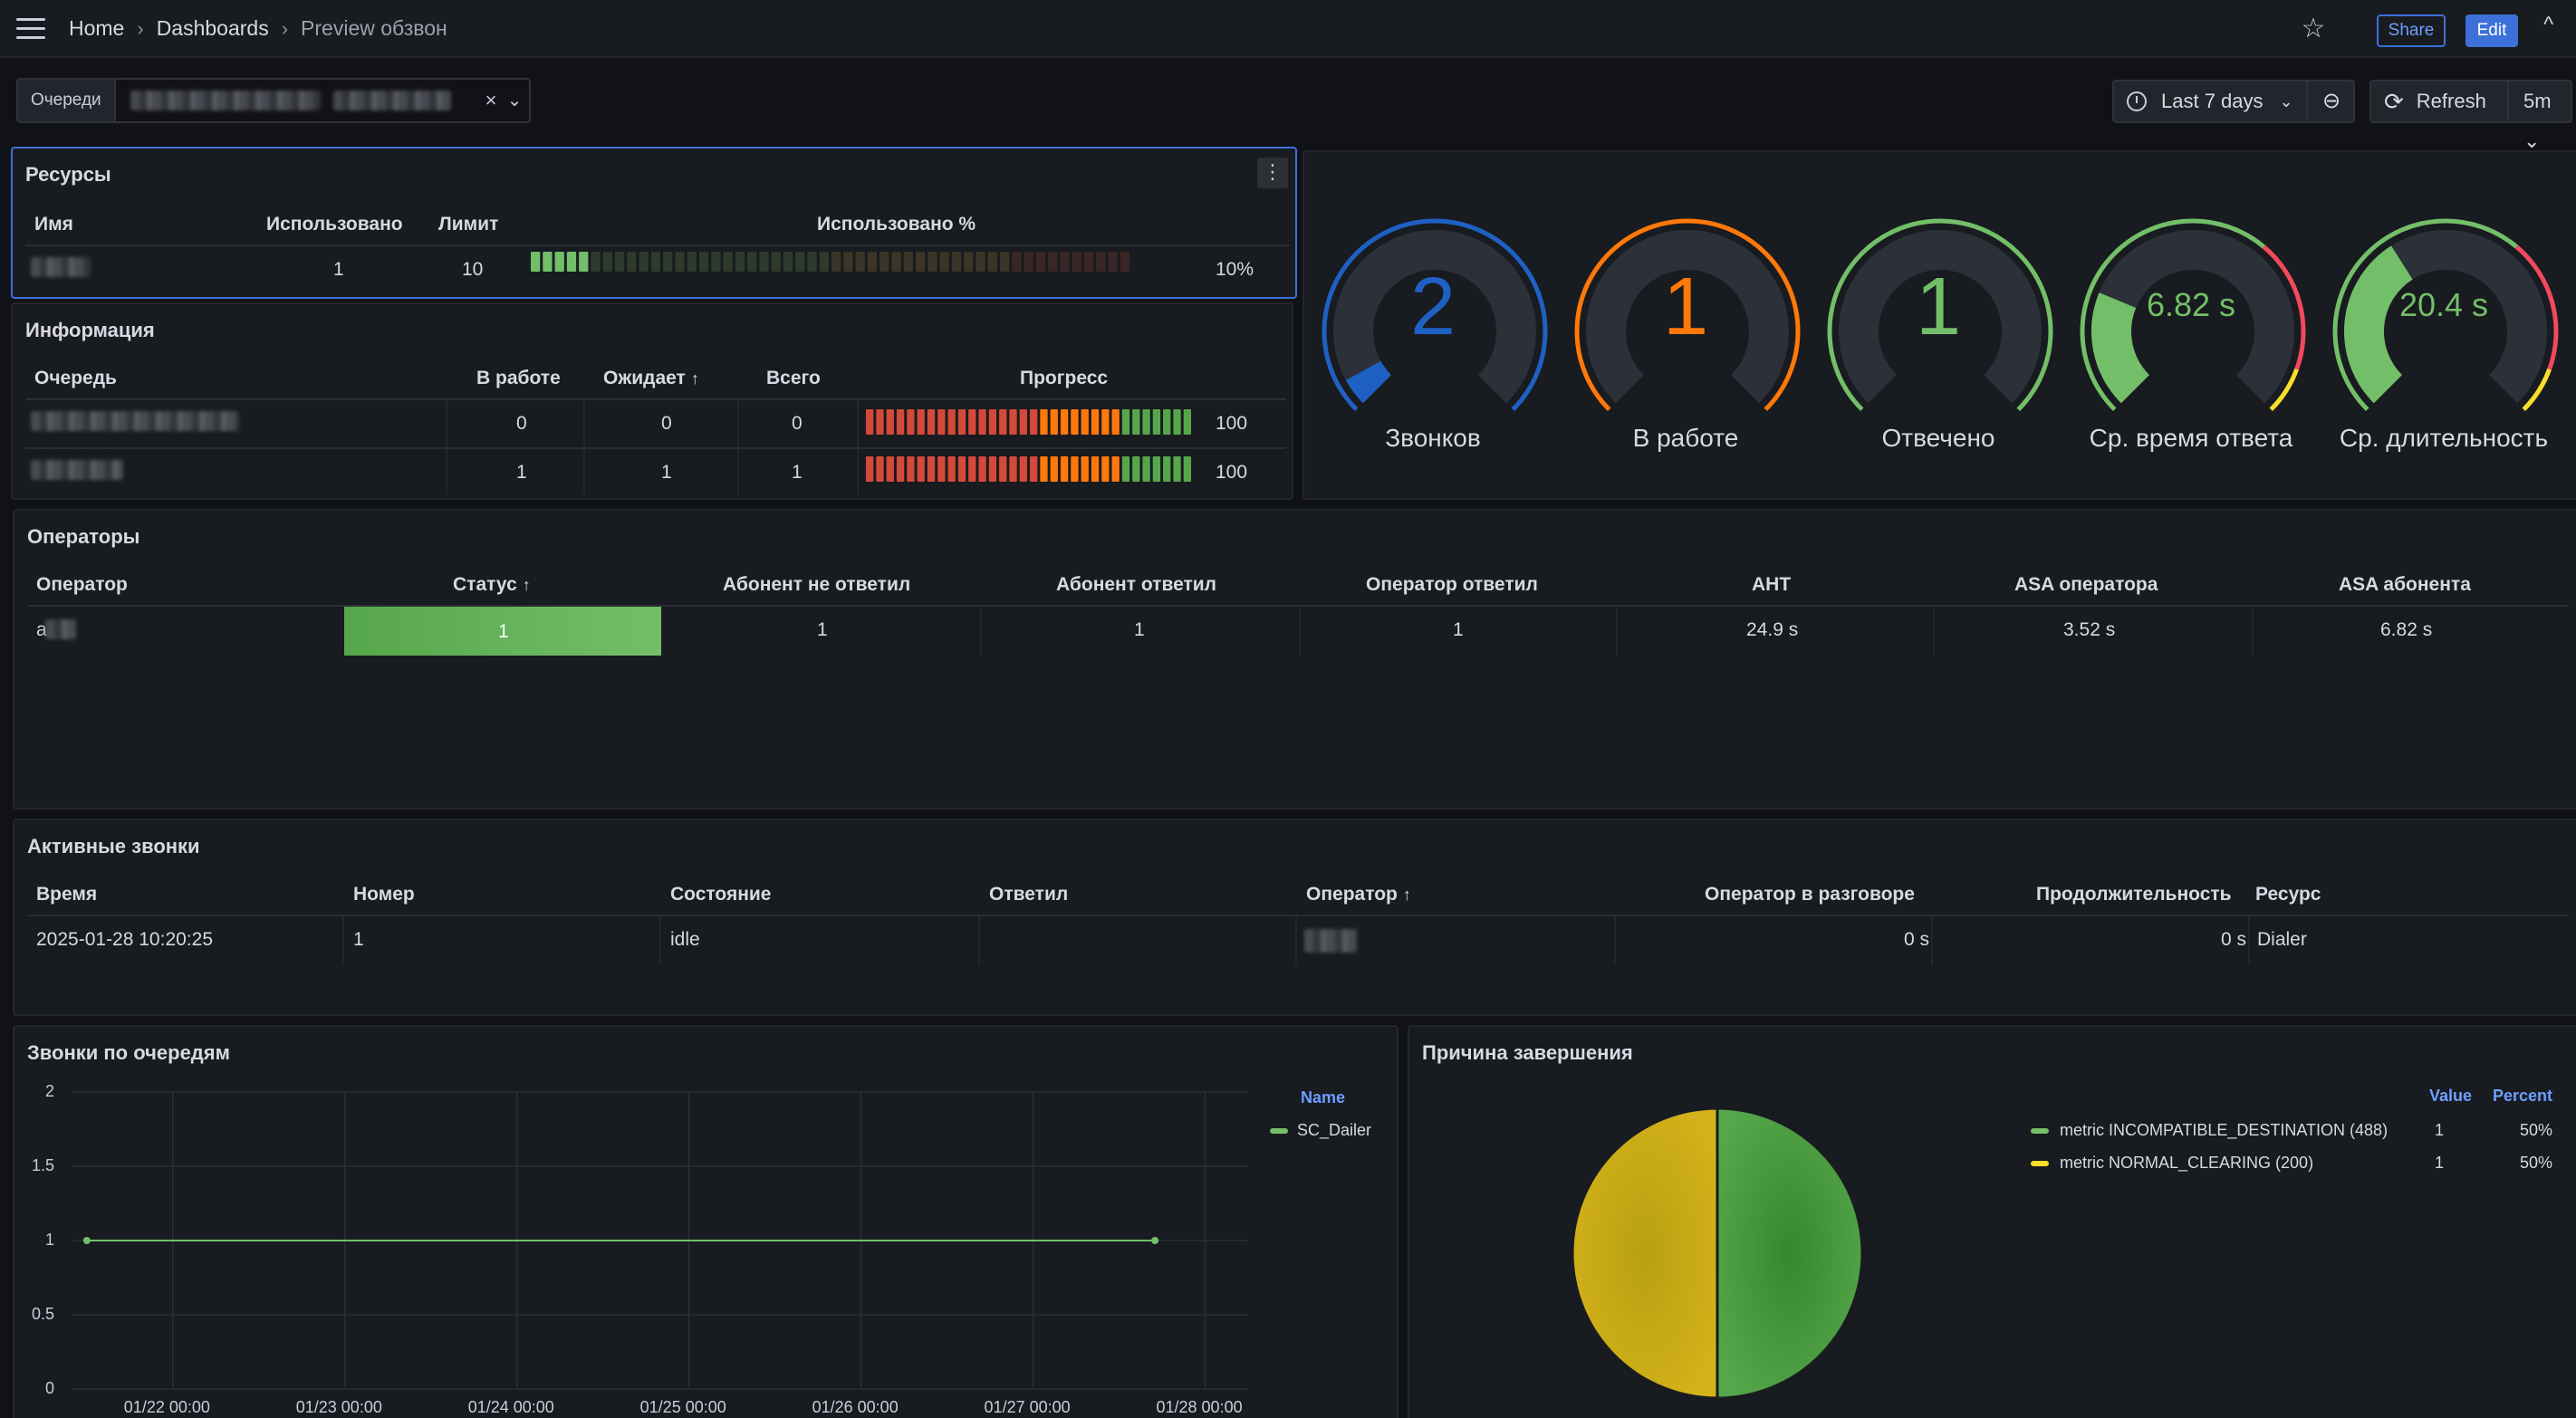  What do you see at coordinates (1028, 422) in the screenshot?
I see `progress-gauge-bar` at bounding box center [1028, 422].